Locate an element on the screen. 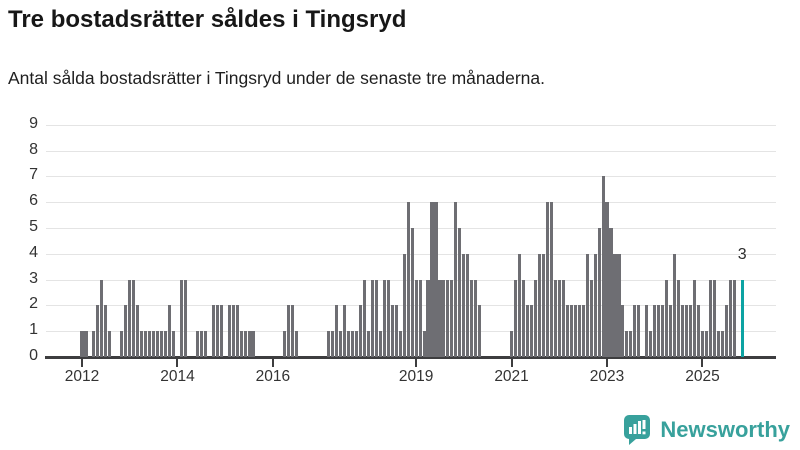 Image resolution: width=800 pixels, height=450 pixels. y-axis-tick-label: 3 is located at coordinates (33, 278).